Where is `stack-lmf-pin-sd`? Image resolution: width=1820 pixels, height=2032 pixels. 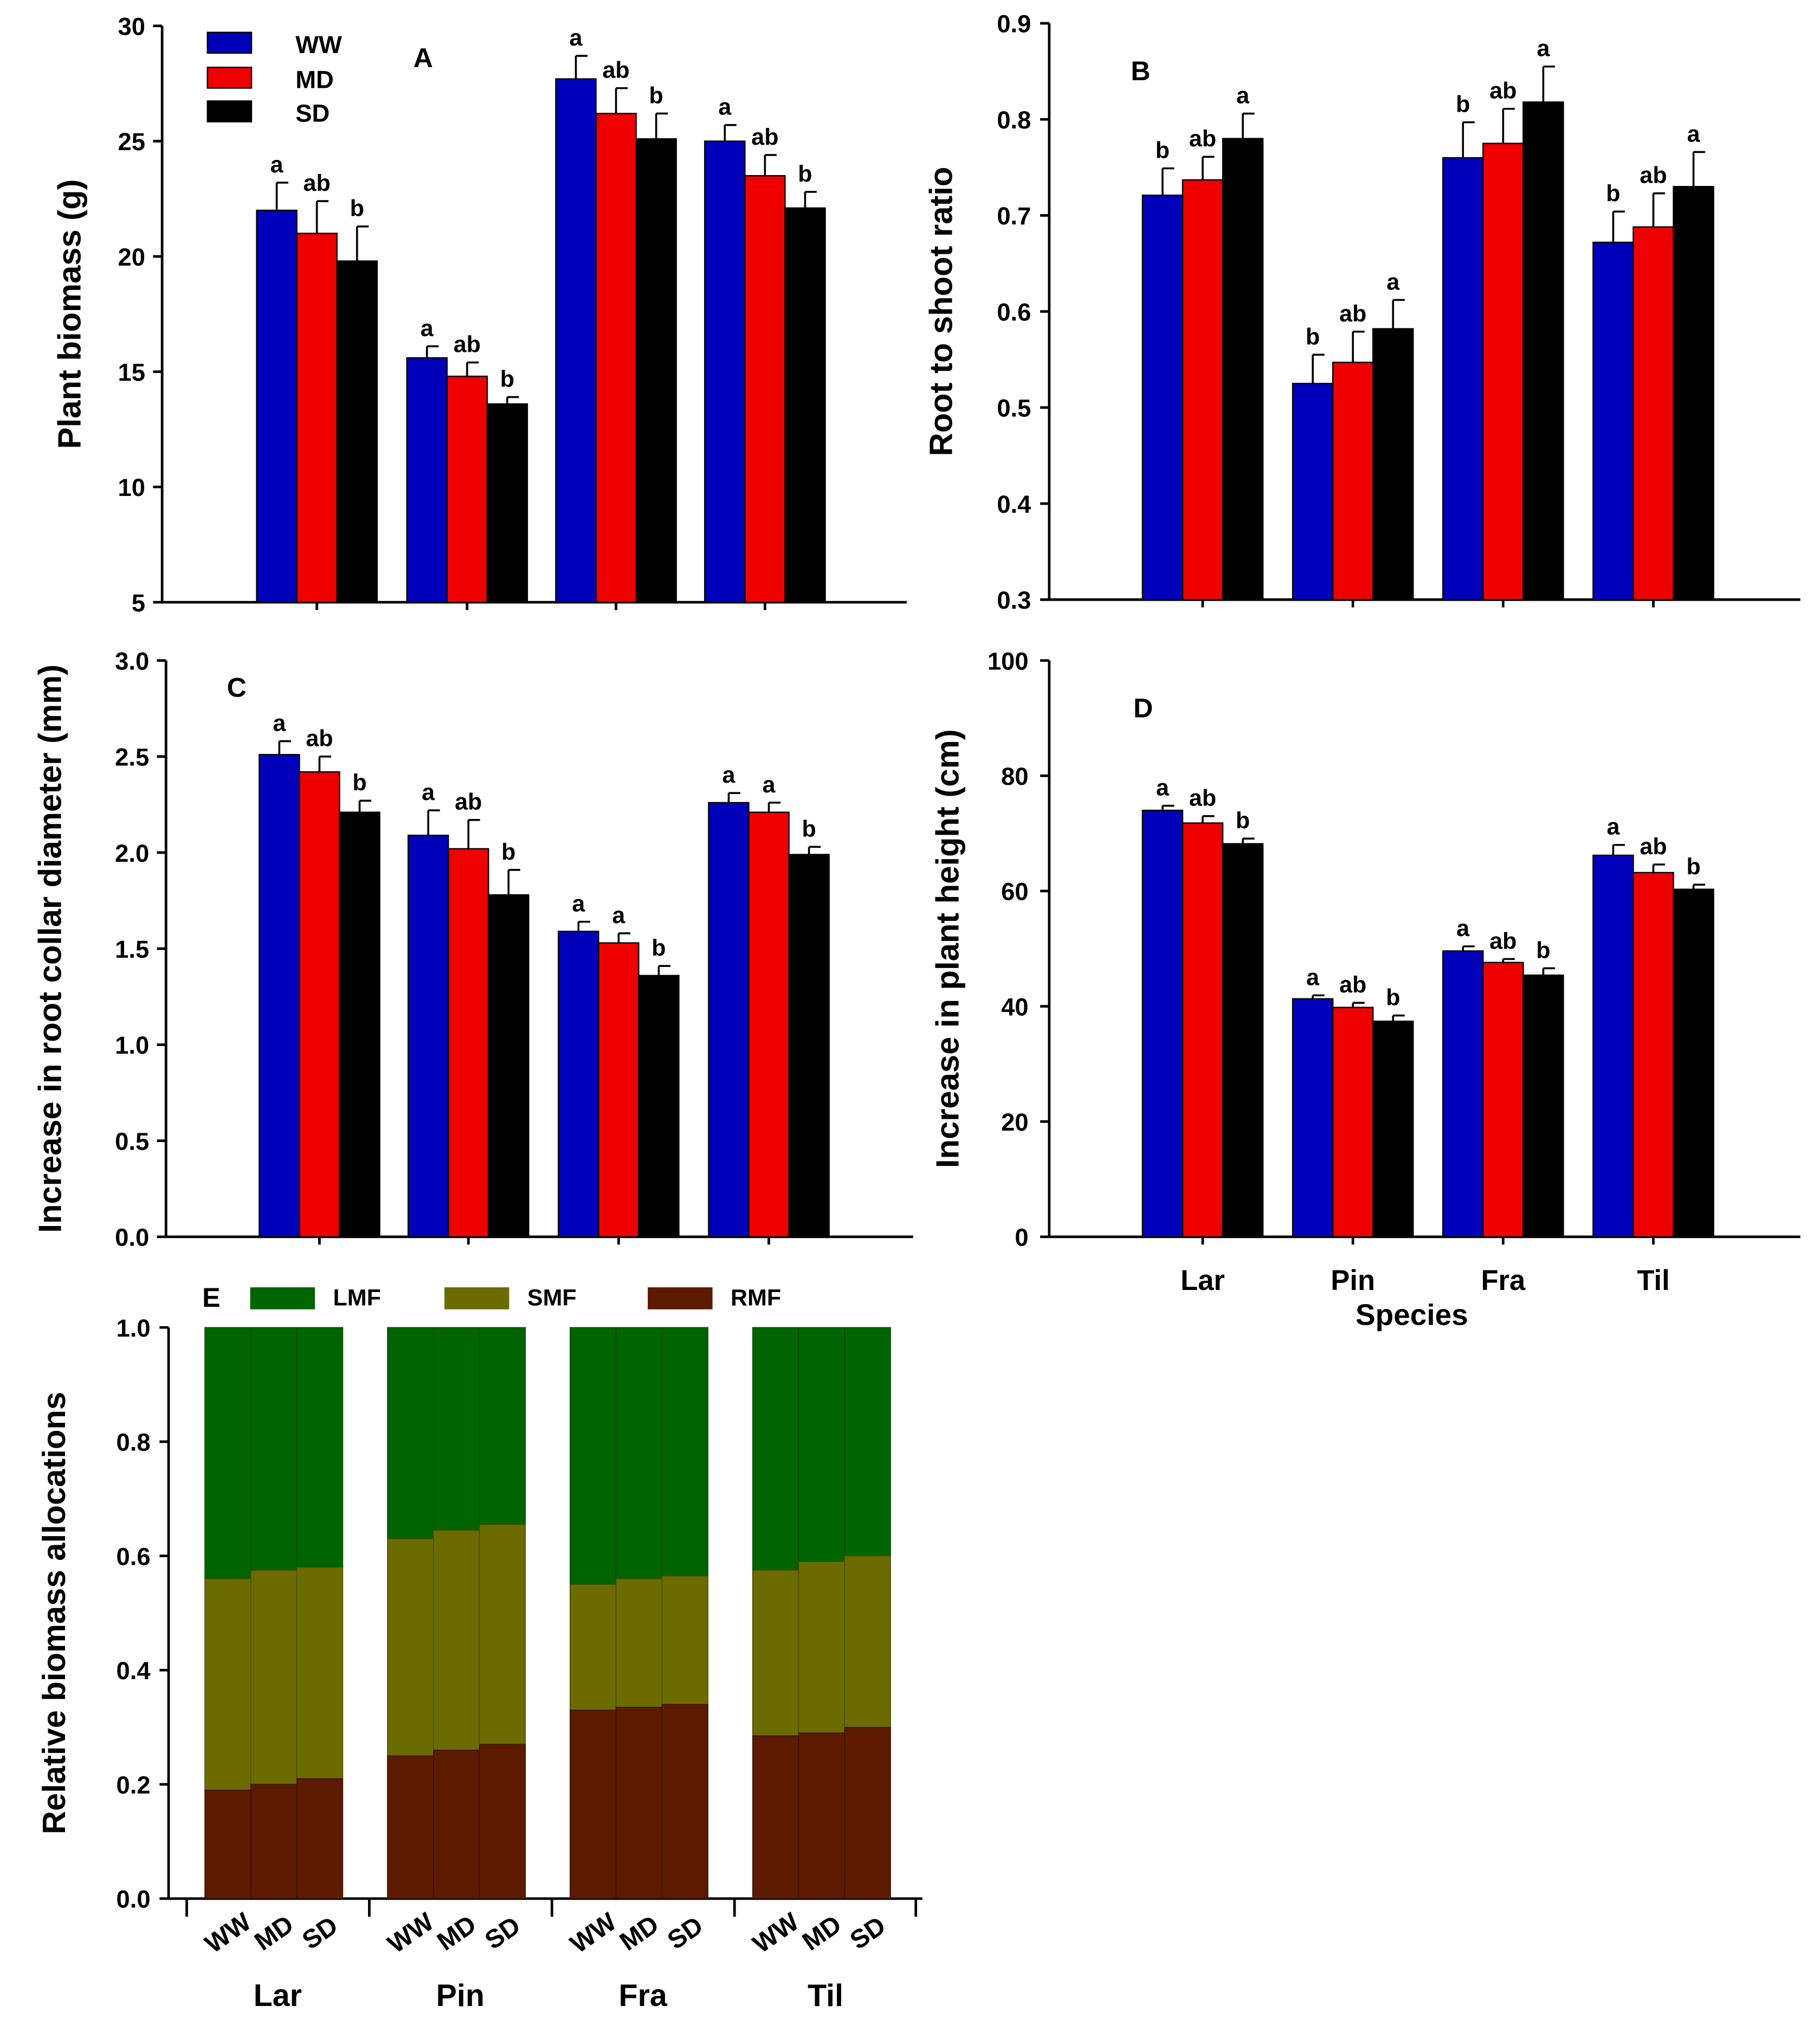
stack-lmf-pin-sd is located at coordinates (502, 1426).